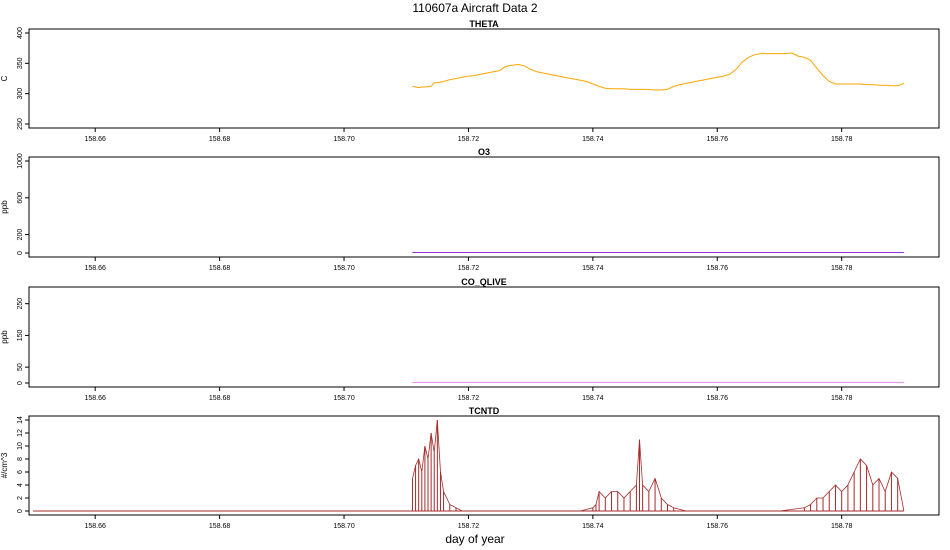 This screenshot has width=950, height=550. What do you see at coordinates (20, 498) in the screenshot?
I see `y-tick-label: 2` at bounding box center [20, 498].